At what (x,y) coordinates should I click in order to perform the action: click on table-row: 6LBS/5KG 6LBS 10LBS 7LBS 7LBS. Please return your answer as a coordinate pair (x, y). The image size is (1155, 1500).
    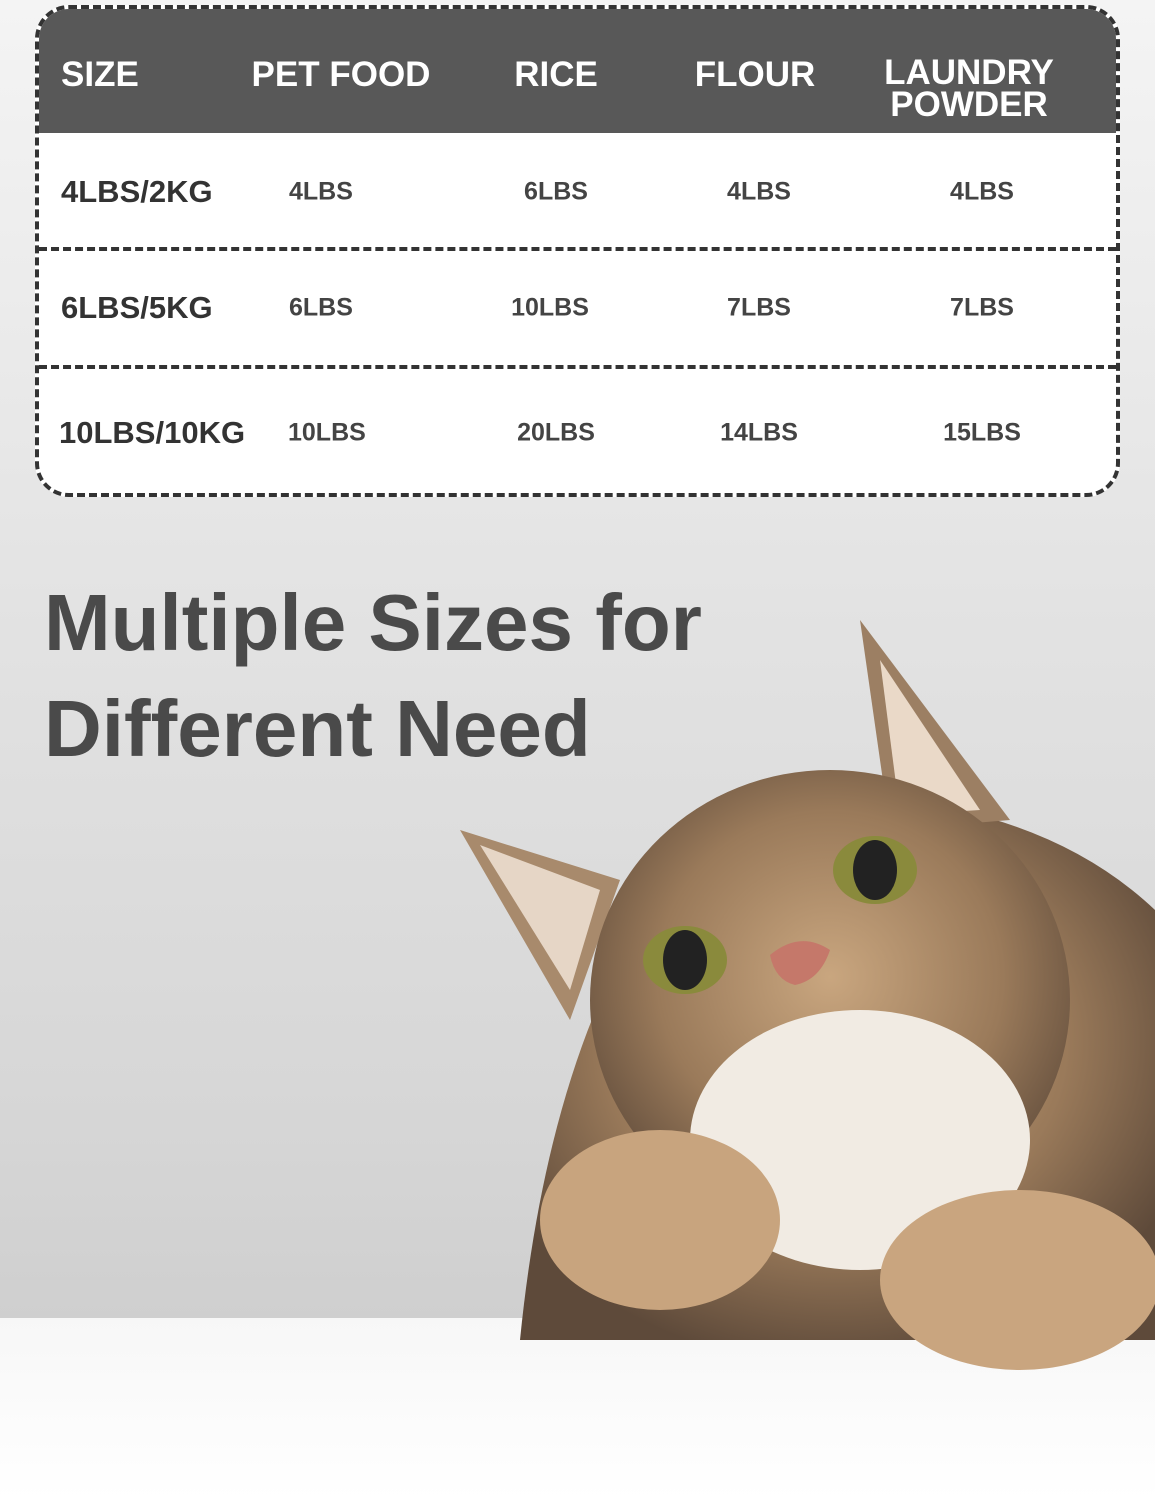
    Looking at the image, I should click on (577, 306).